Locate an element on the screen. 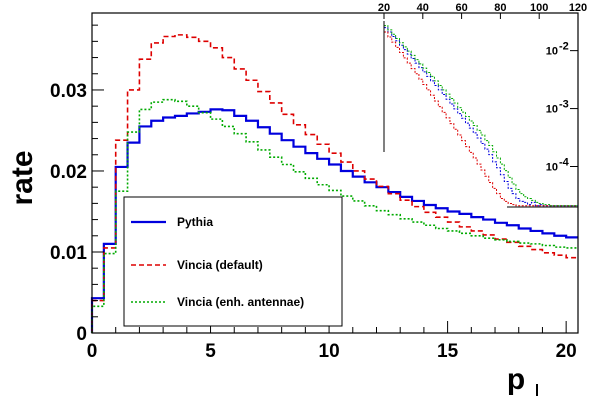 This screenshot has height=398, width=602. legend-label-1: Pythia is located at coordinates (195, 222).